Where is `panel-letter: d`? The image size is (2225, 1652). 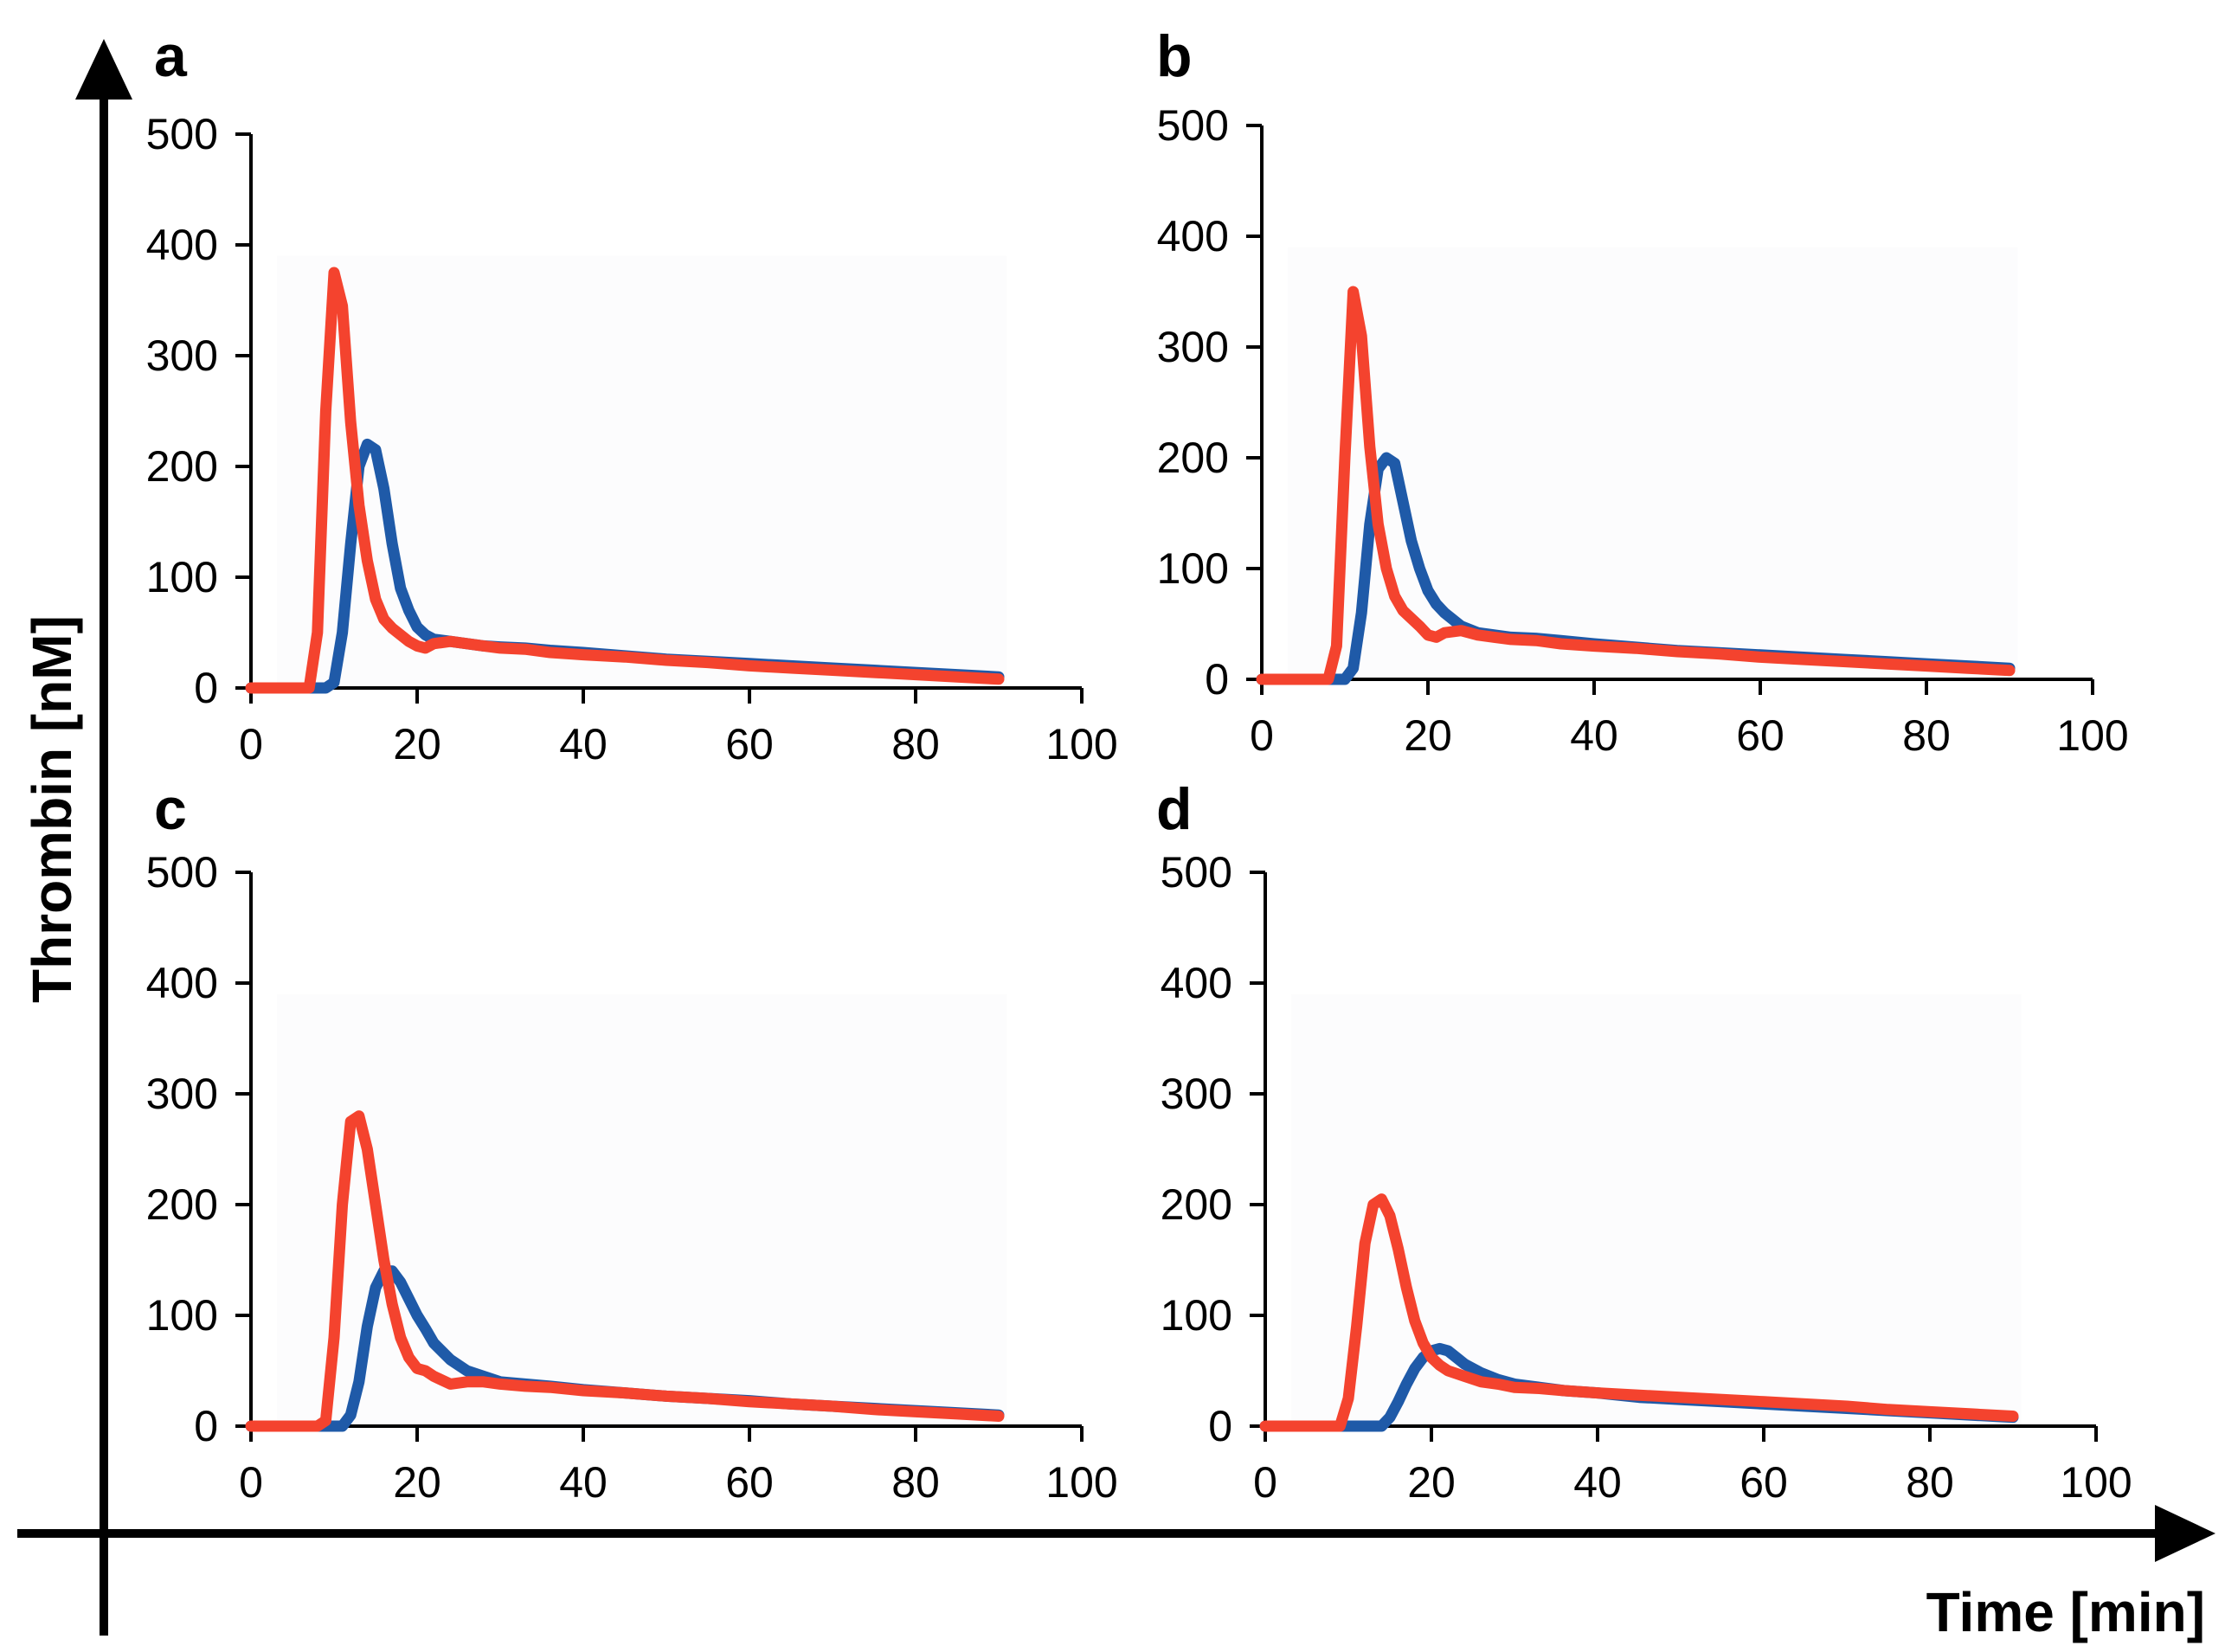
panel-letter: d is located at coordinates (1174, 809).